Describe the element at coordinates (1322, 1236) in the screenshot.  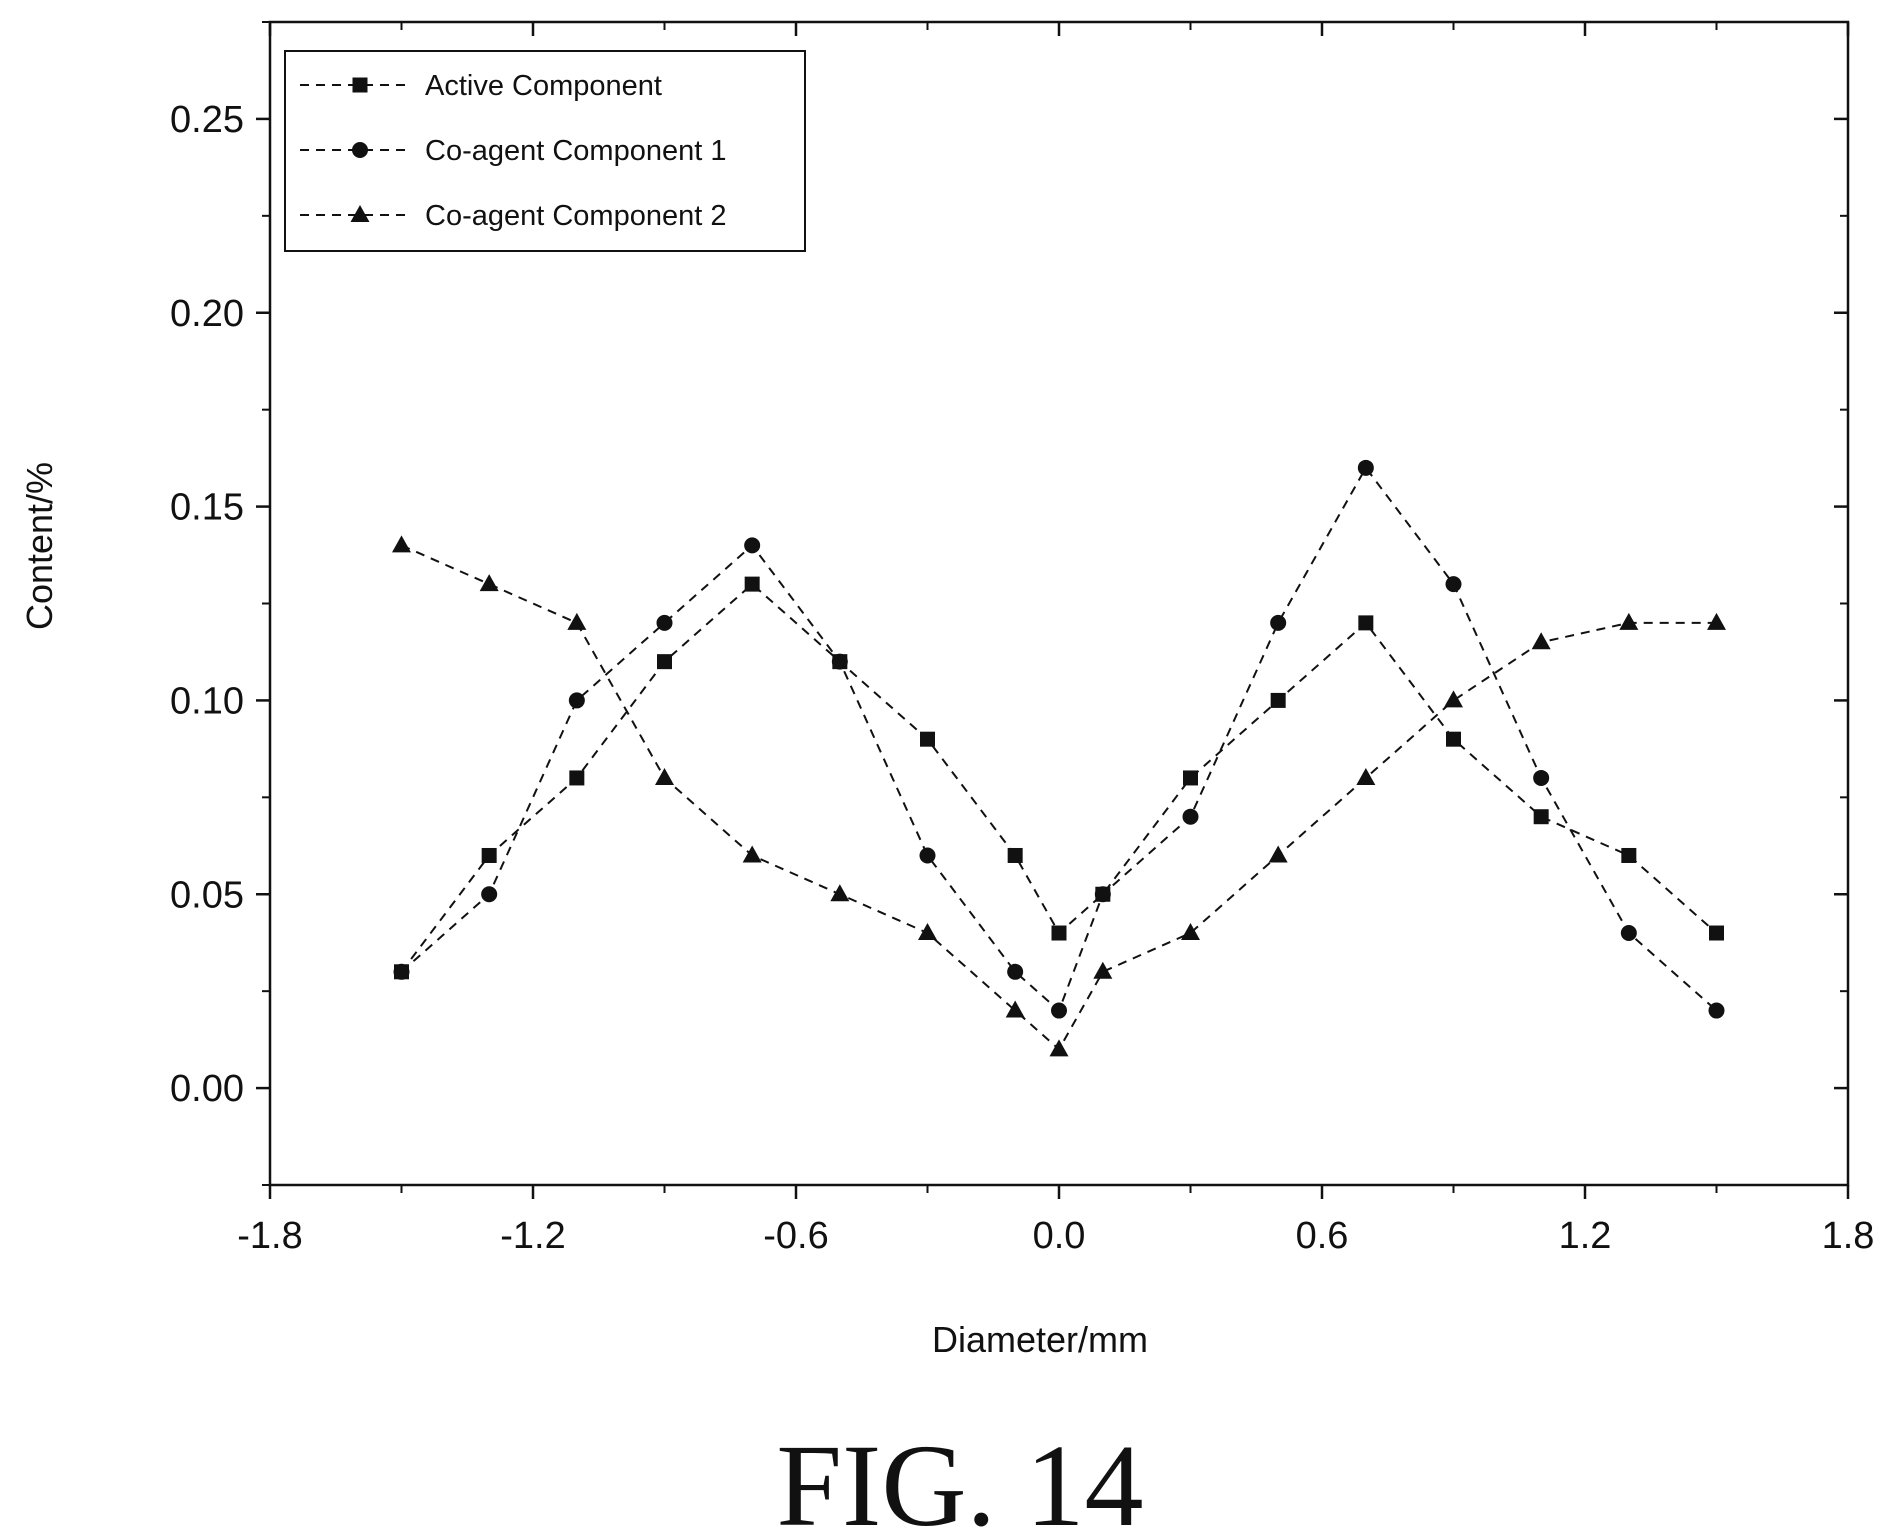
I see `x-tick-label: 0.6` at that location.